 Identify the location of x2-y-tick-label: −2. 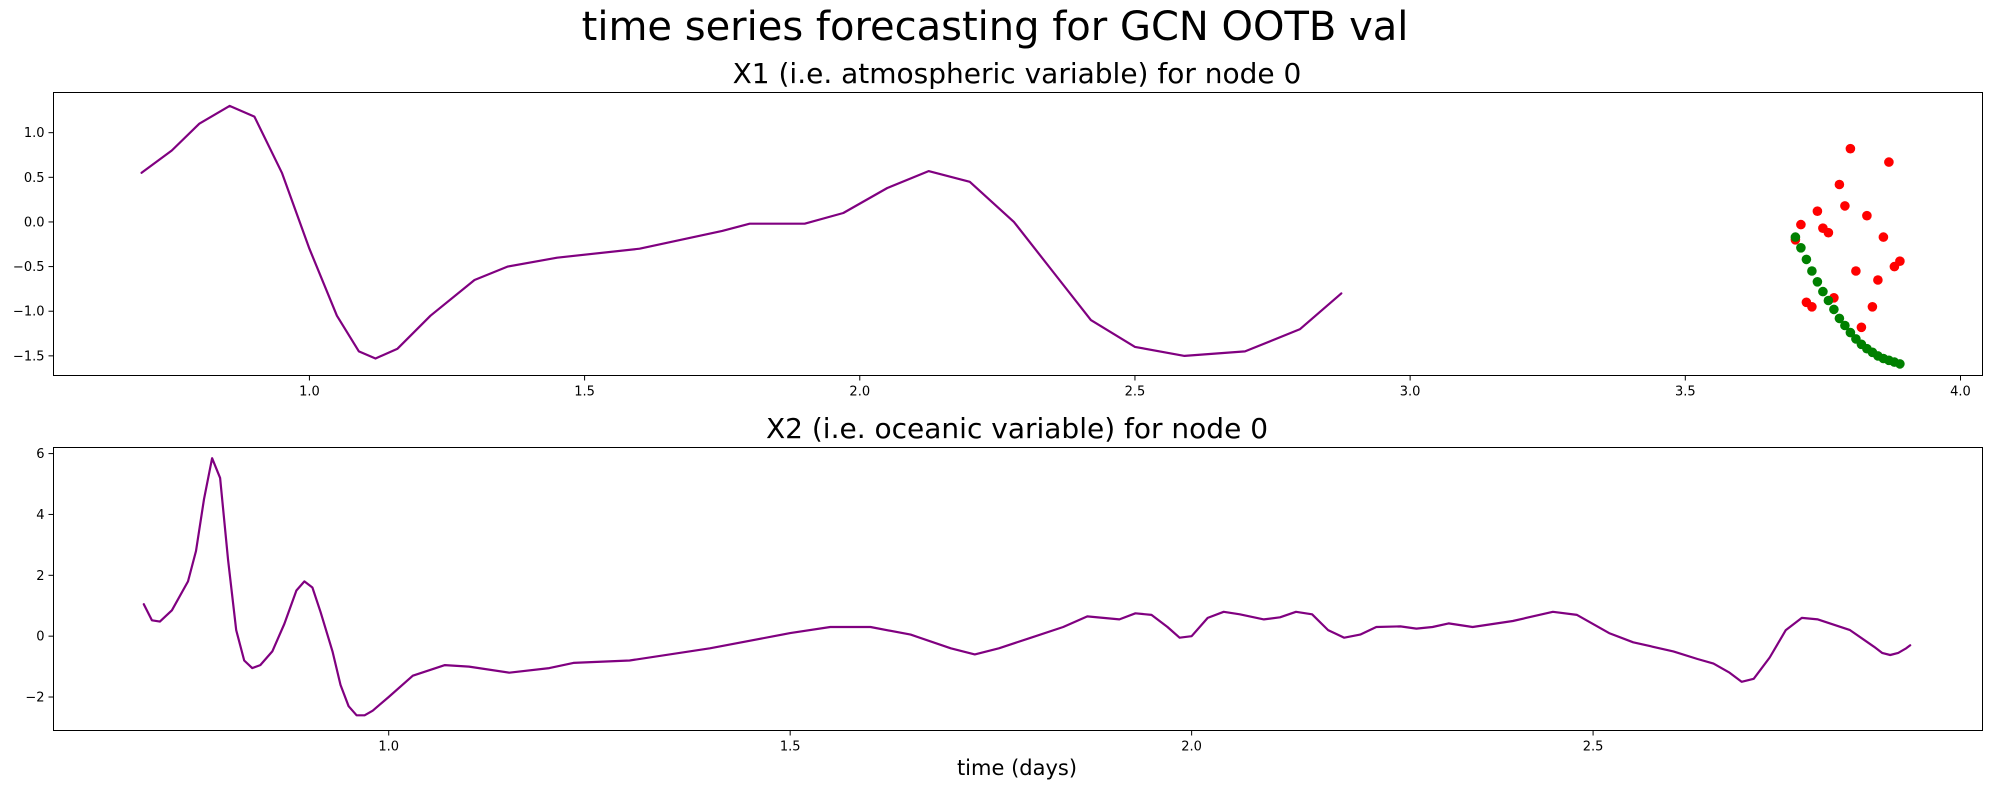
(34, 698).